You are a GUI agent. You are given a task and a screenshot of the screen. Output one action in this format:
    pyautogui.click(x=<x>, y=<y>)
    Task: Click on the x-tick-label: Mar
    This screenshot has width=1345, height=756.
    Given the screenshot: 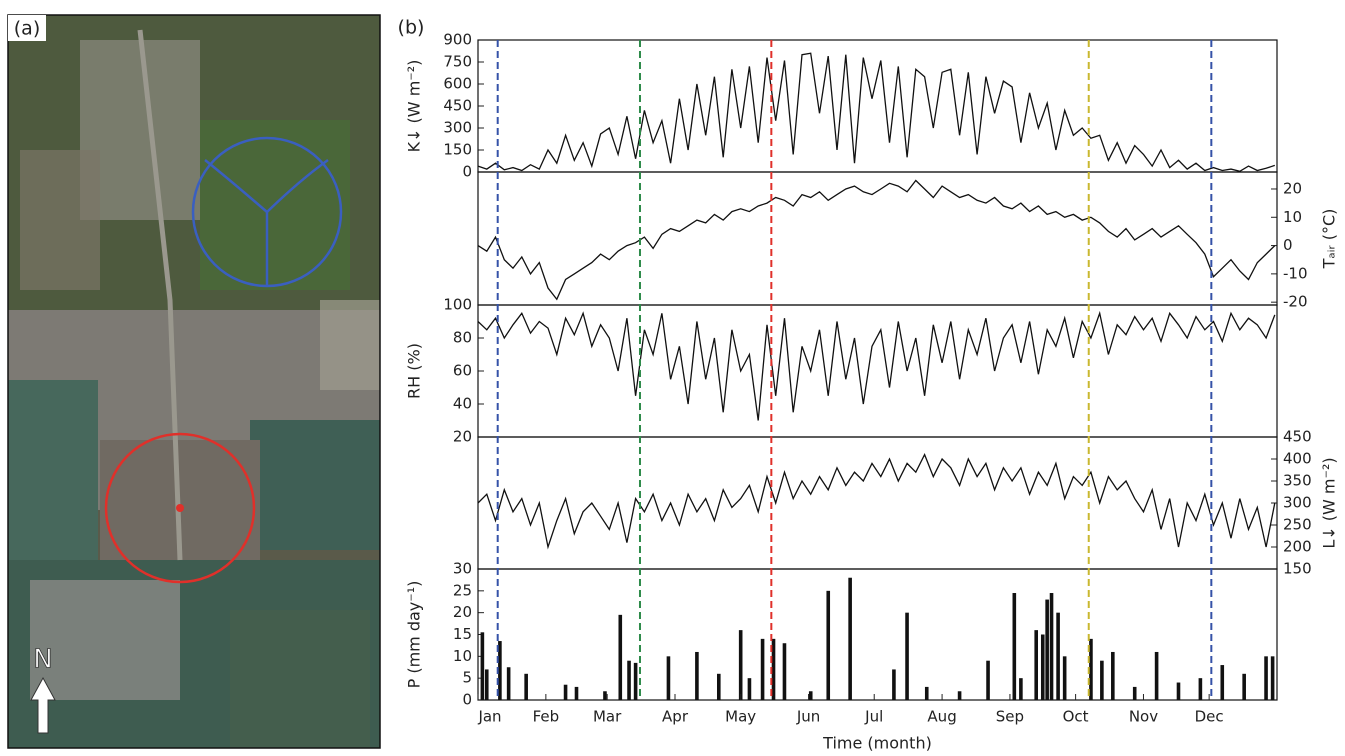 What is the action you would take?
    pyautogui.click(x=607, y=717)
    